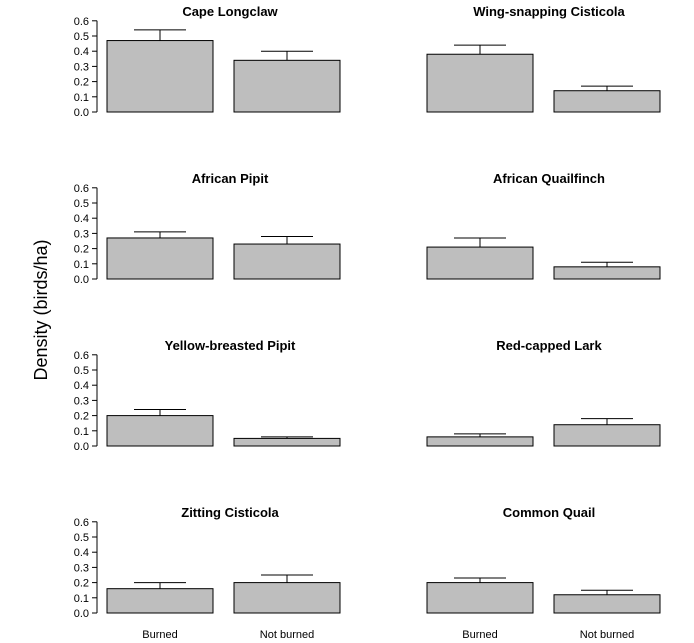 This screenshot has height=643, width=694. I want to click on chart-panel-8: Common Quail, so click(543, 559).